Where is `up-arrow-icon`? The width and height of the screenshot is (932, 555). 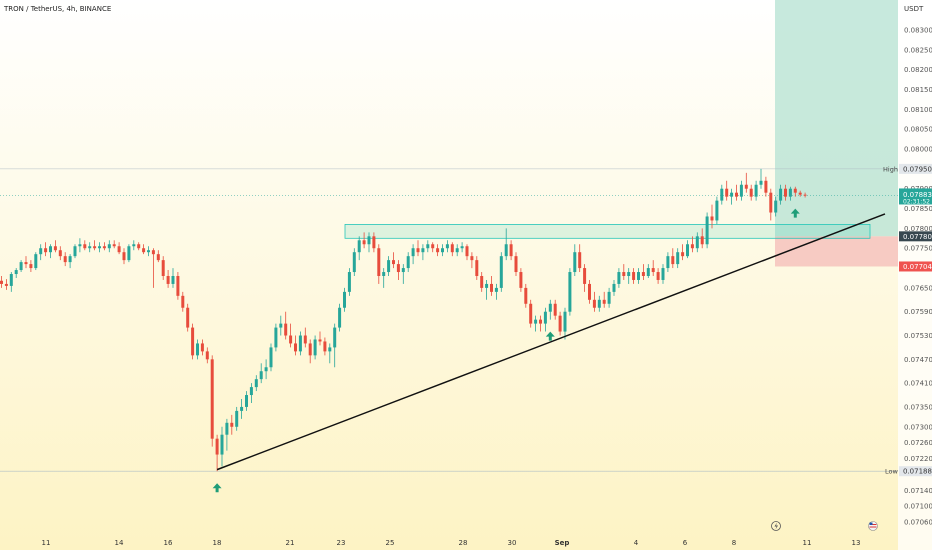 up-arrow-icon is located at coordinates (795, 213).